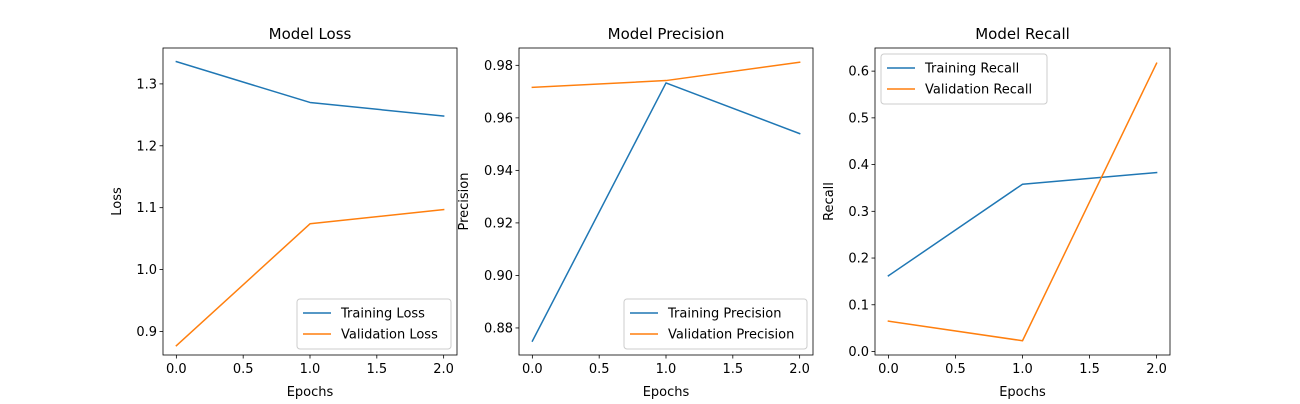  Describe the element at coordinates (498, 118) in the screenshot. I see `y-tick-label: 0.96` at that location.